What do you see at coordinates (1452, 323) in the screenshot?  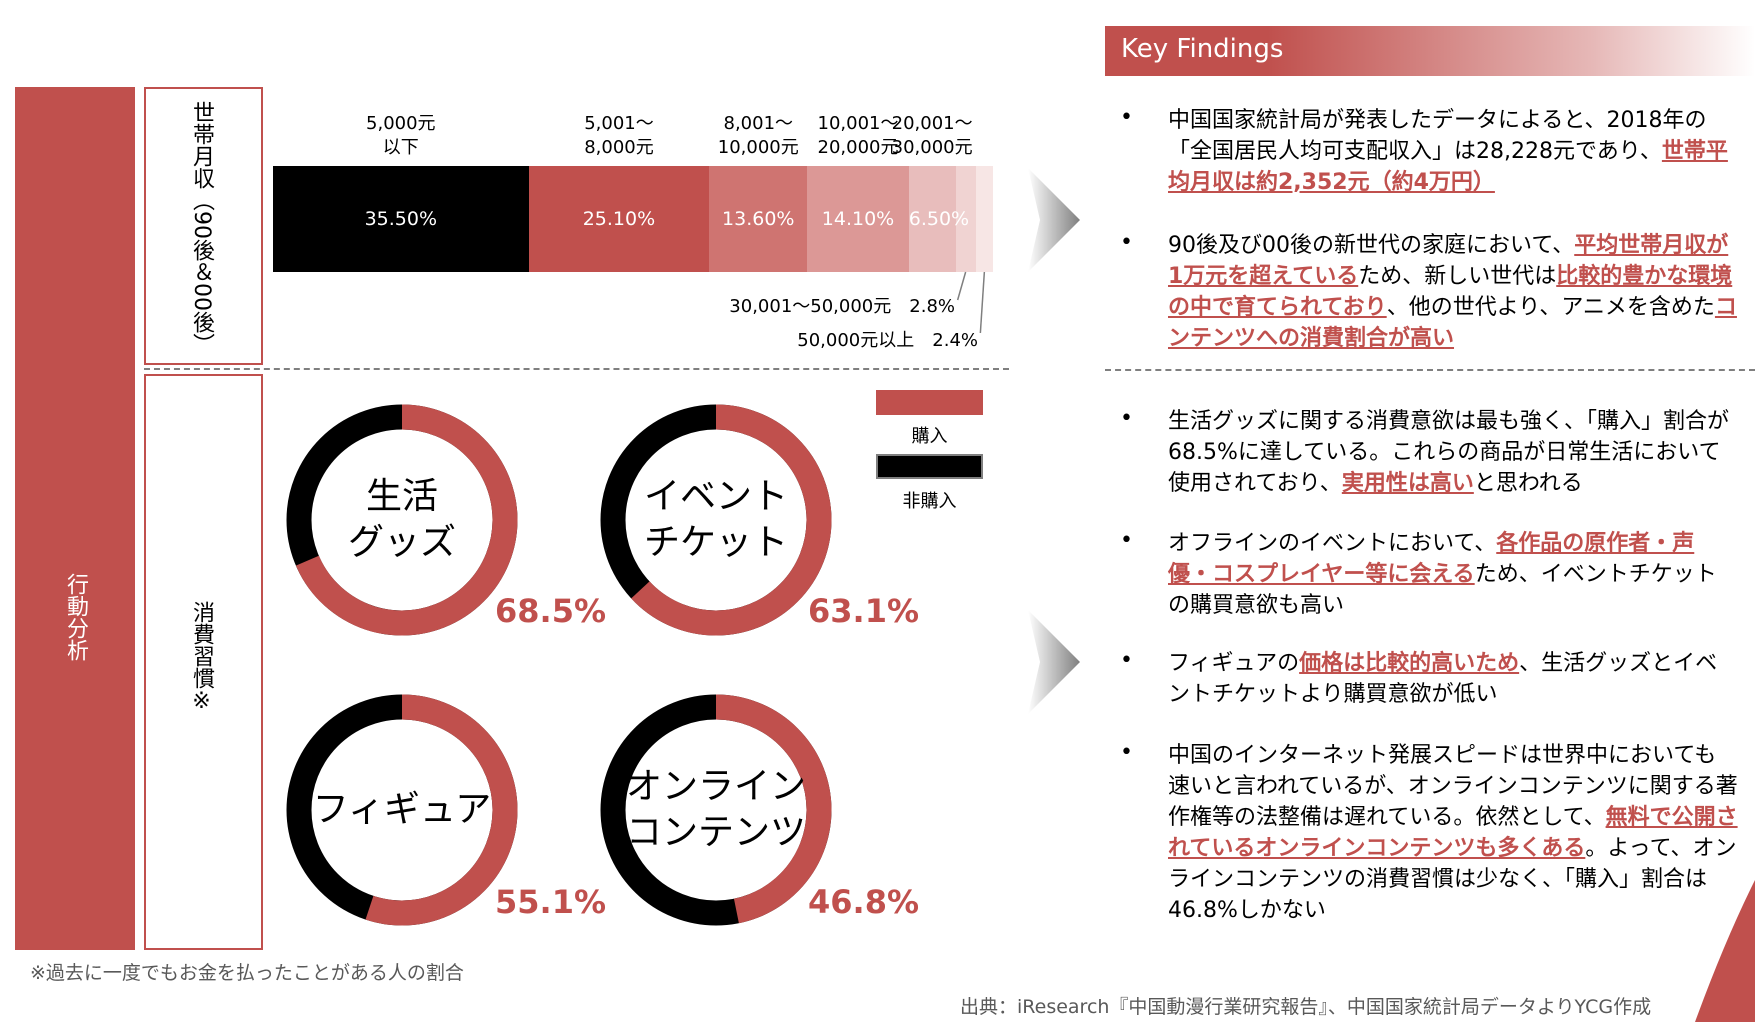 I see `finding-highlight: コンテンツへの消費割合が高い` at bounding box center [1452, 323].